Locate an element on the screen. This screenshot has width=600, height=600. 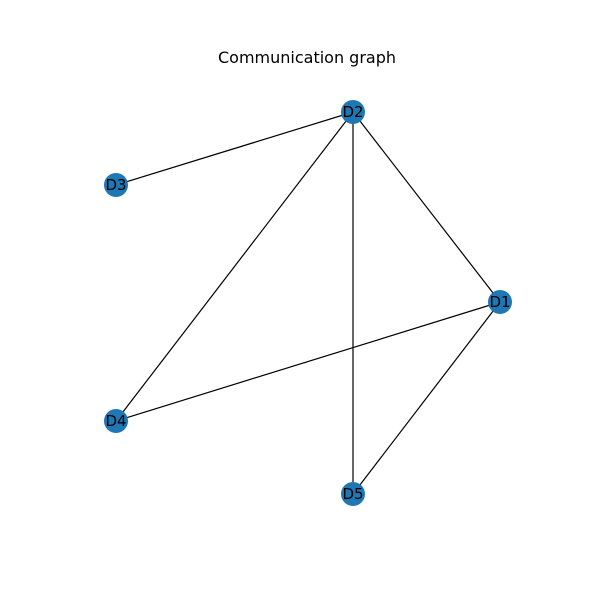
node-label-d2: D2 is located at coordinates (352, 112).